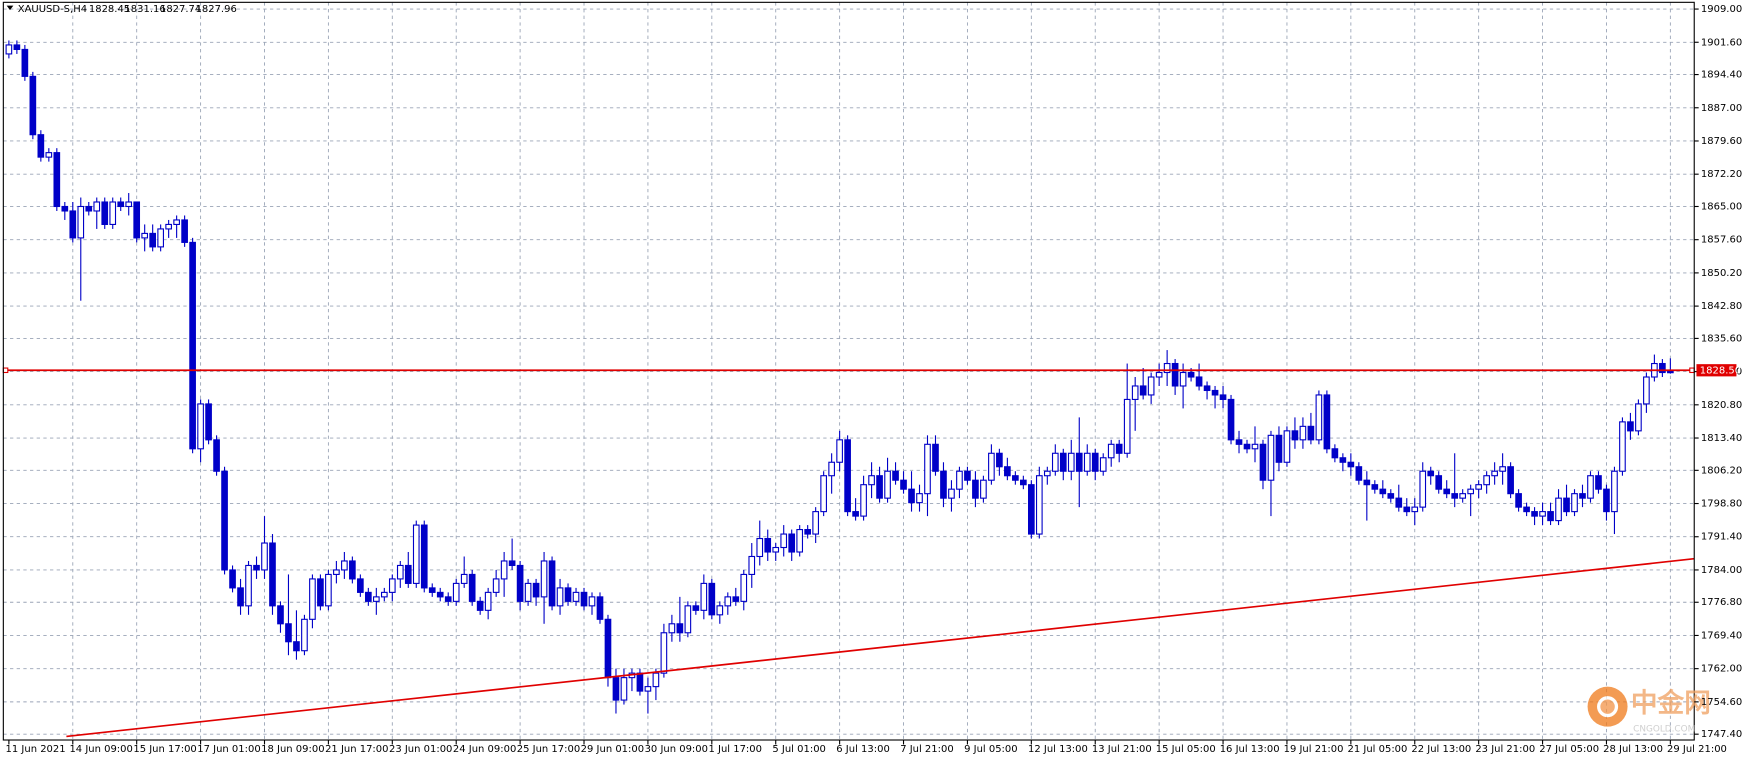 Image resolution: width=1742 pixels, height=759 pixels. What do you see at coordinates (1721, 734) in the screenshot?
I see `y-tick-label: 1747.40` at bounding box center [1721, 734].